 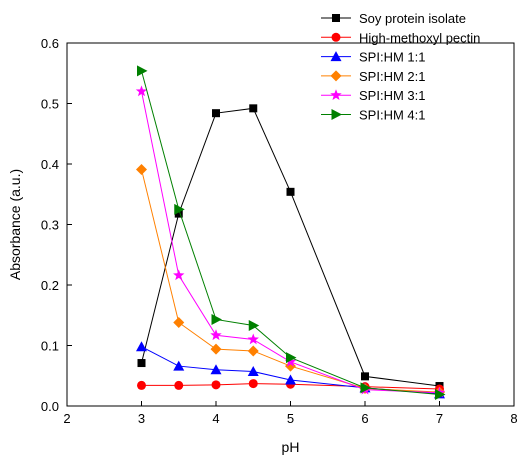 I want to click on legend-label: High-methoxyl pectin, so click(x=419, y=37).